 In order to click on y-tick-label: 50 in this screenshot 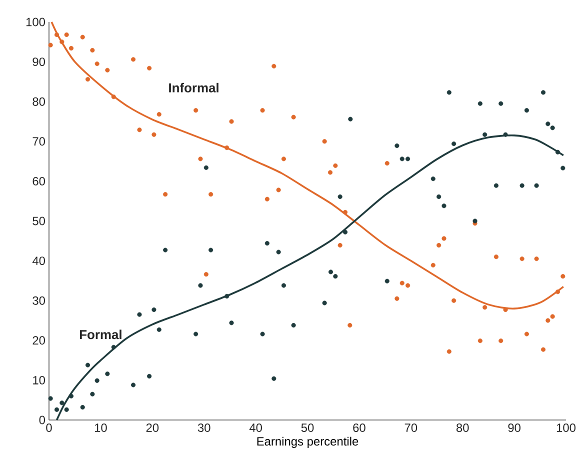, I will do `click(39, 221)`.